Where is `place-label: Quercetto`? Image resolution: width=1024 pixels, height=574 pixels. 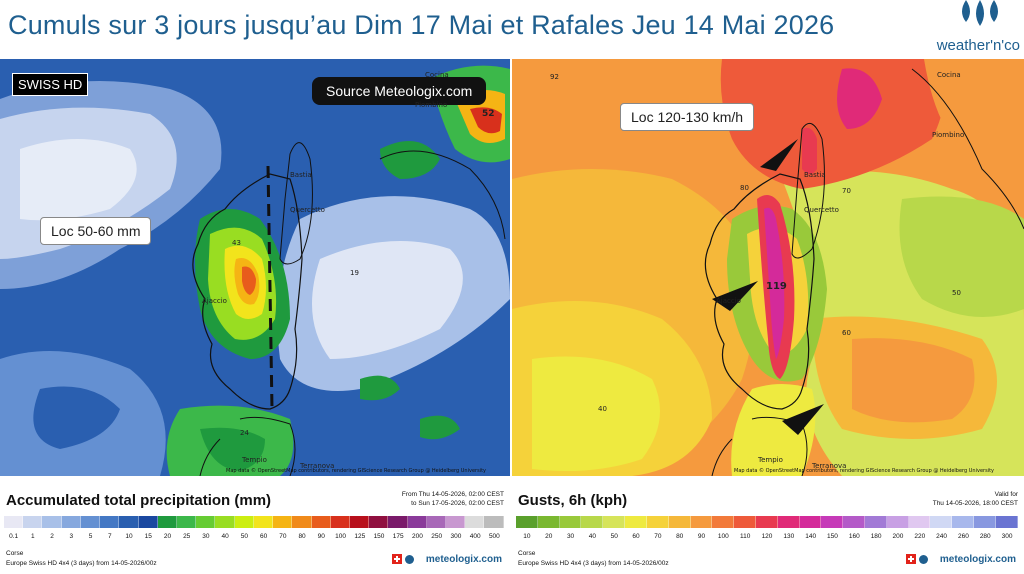 place-label: Quercetto is located at coordinates (307, 210).